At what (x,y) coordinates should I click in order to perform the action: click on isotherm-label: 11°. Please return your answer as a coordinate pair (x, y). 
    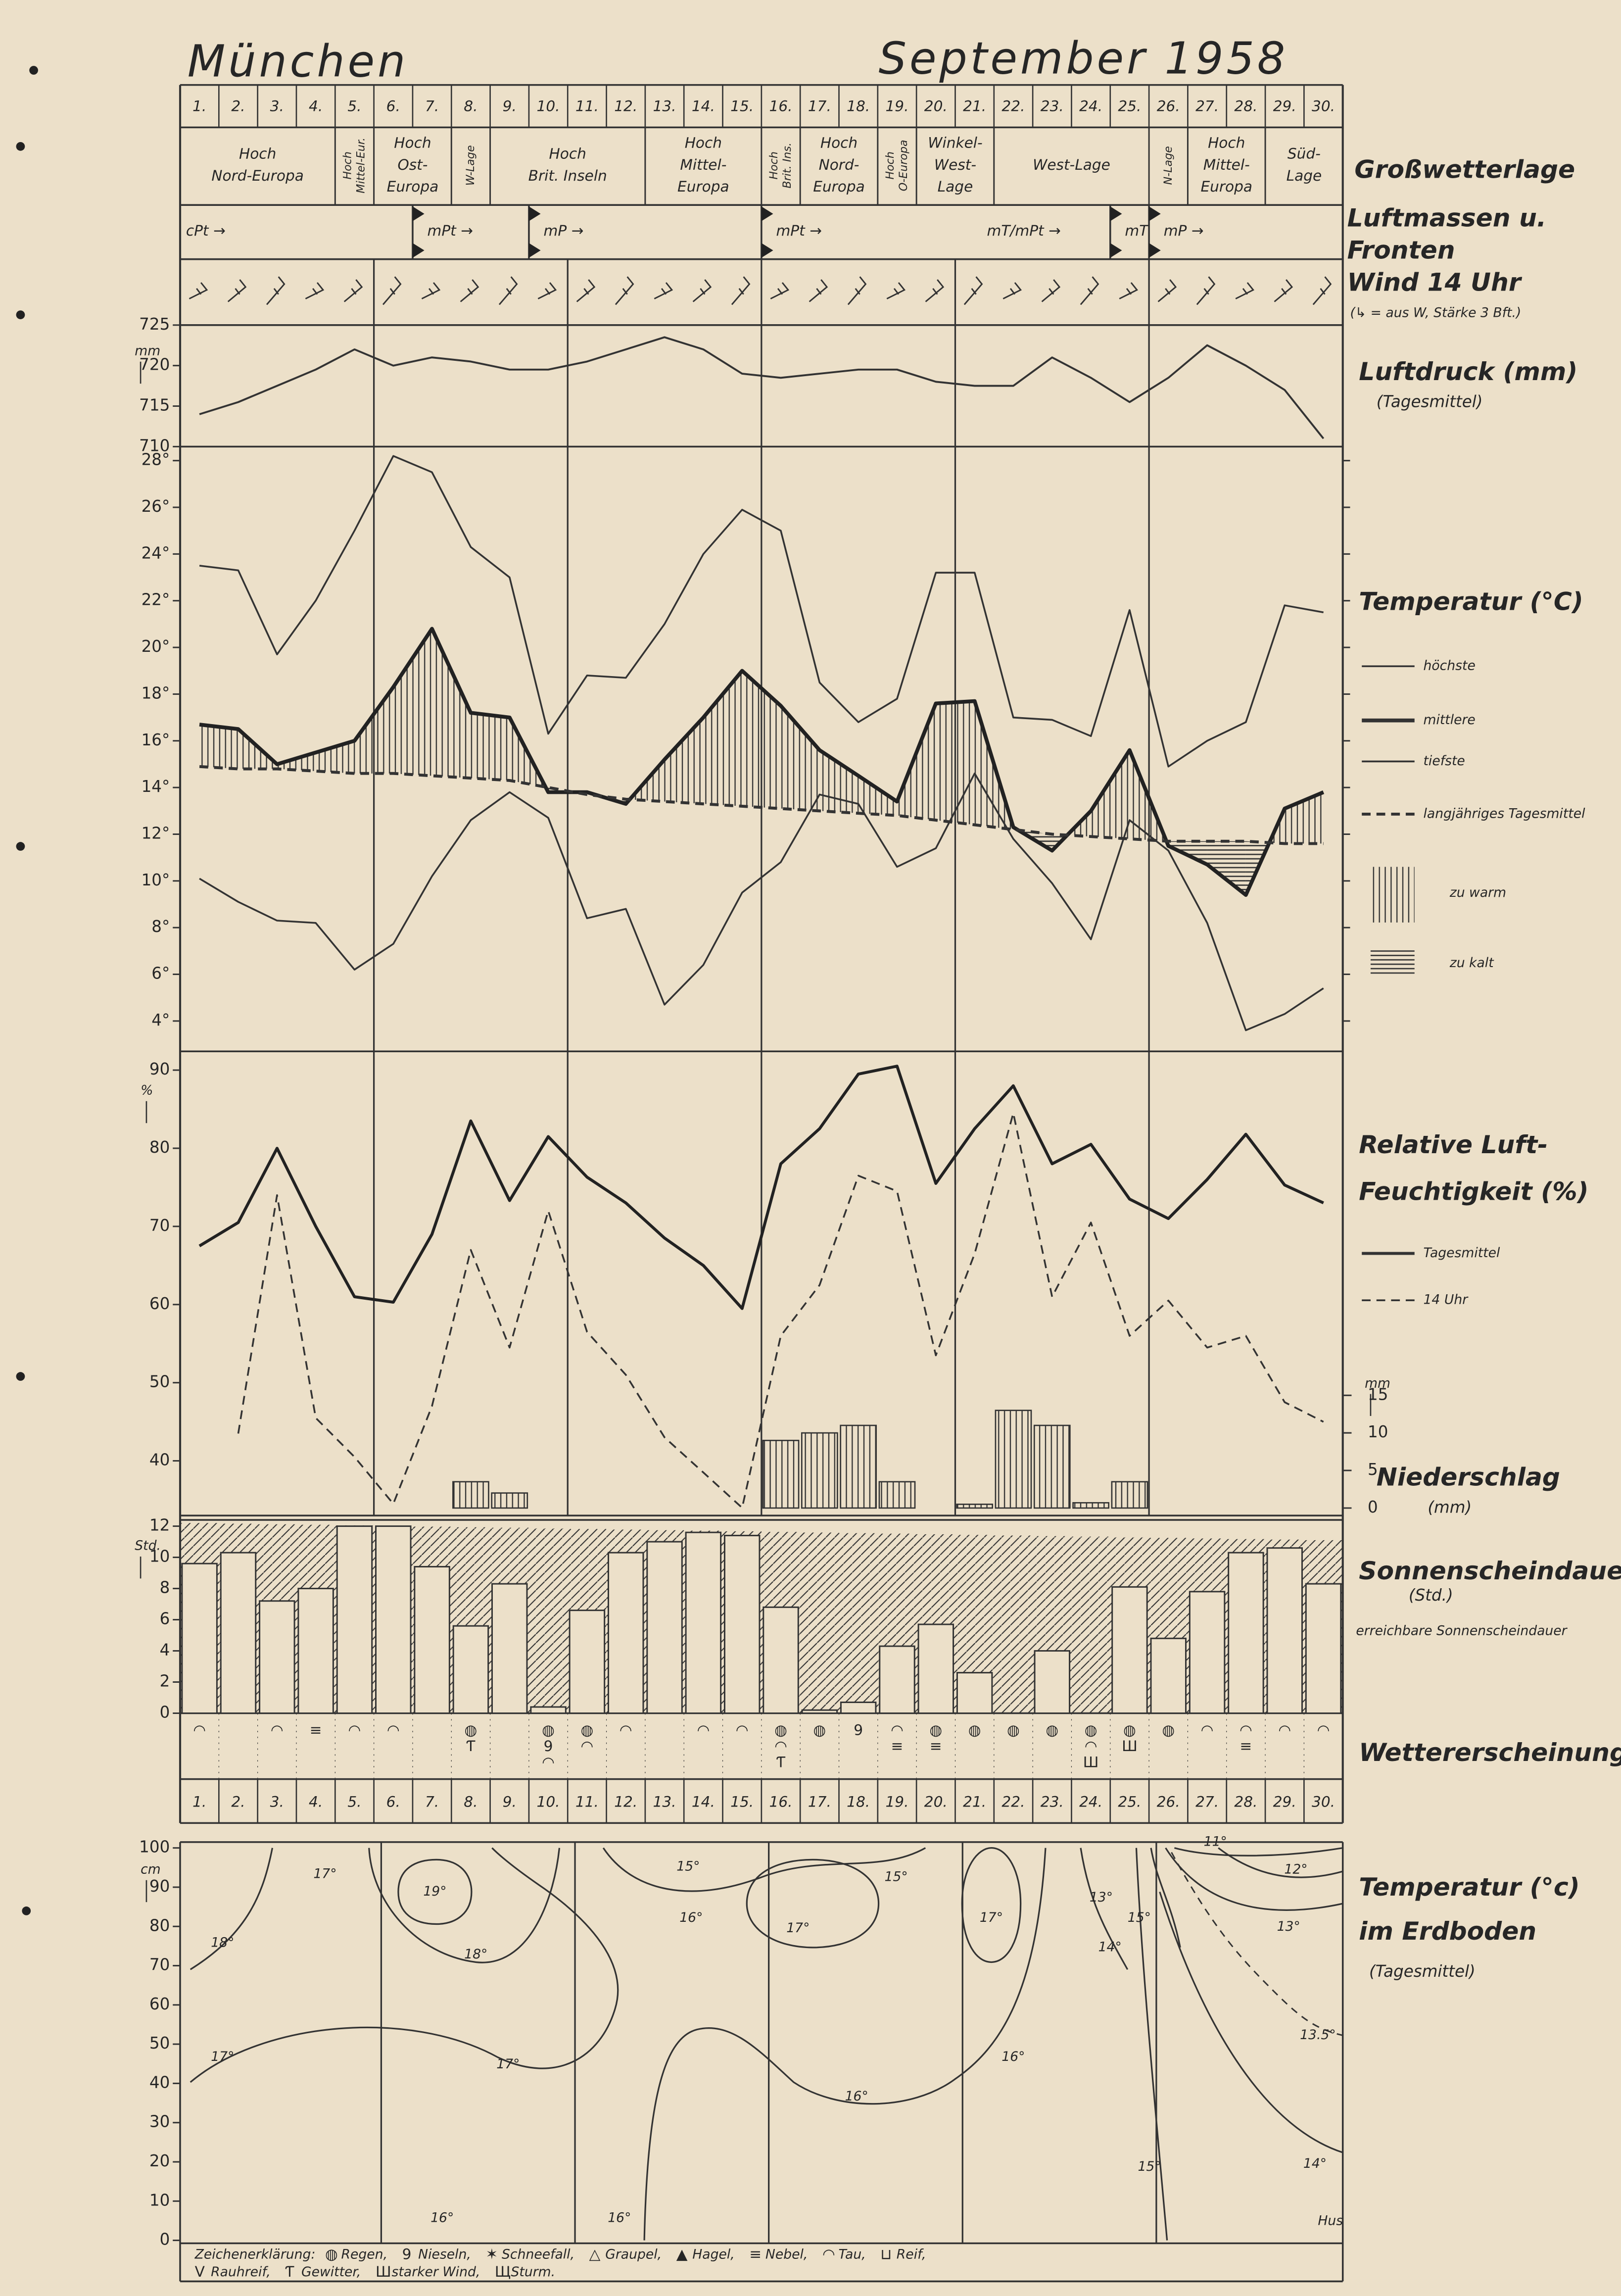
    Looking at the image, I should click on (1215, 1841).